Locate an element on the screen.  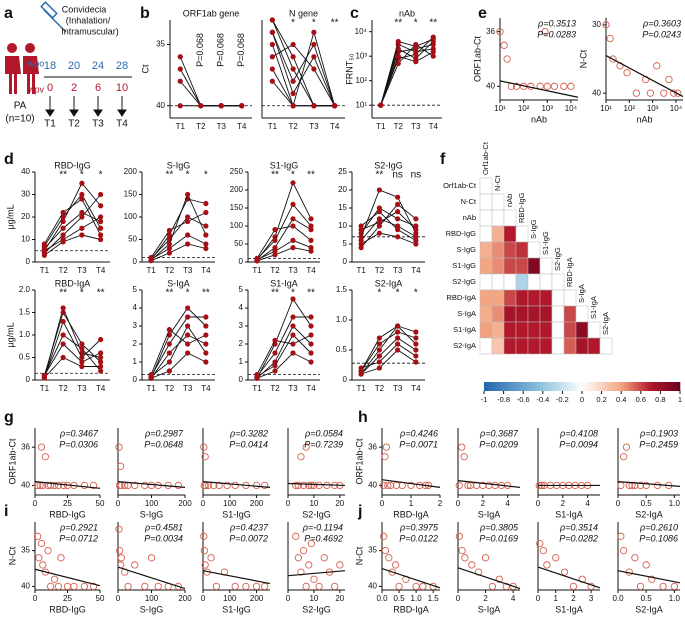
y-tick-label: 10 is located at coordinates (342, 225).